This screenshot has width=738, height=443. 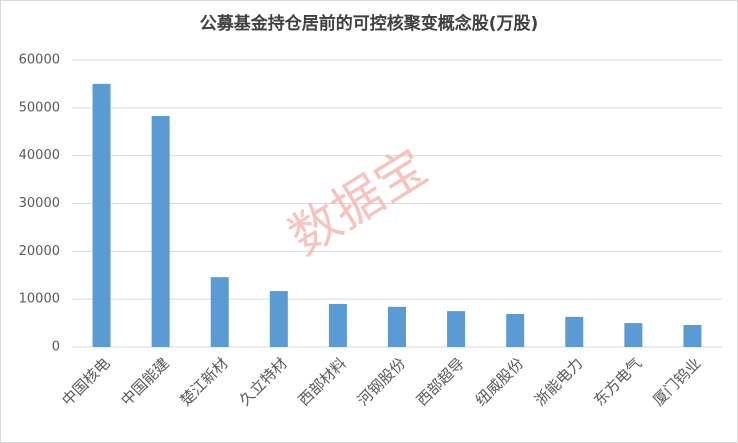 I want to click on y-tick-label: 10000, so click(x=39, y=299).